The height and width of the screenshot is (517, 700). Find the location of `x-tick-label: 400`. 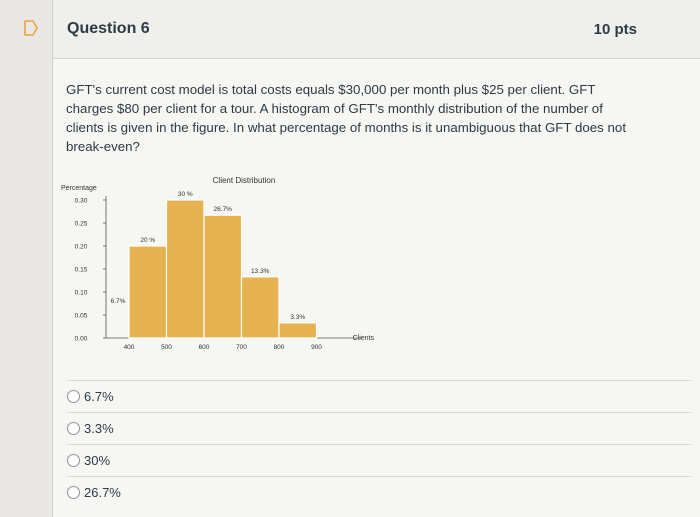

x-tick-label: 400 is located at coordinates (129, 347).